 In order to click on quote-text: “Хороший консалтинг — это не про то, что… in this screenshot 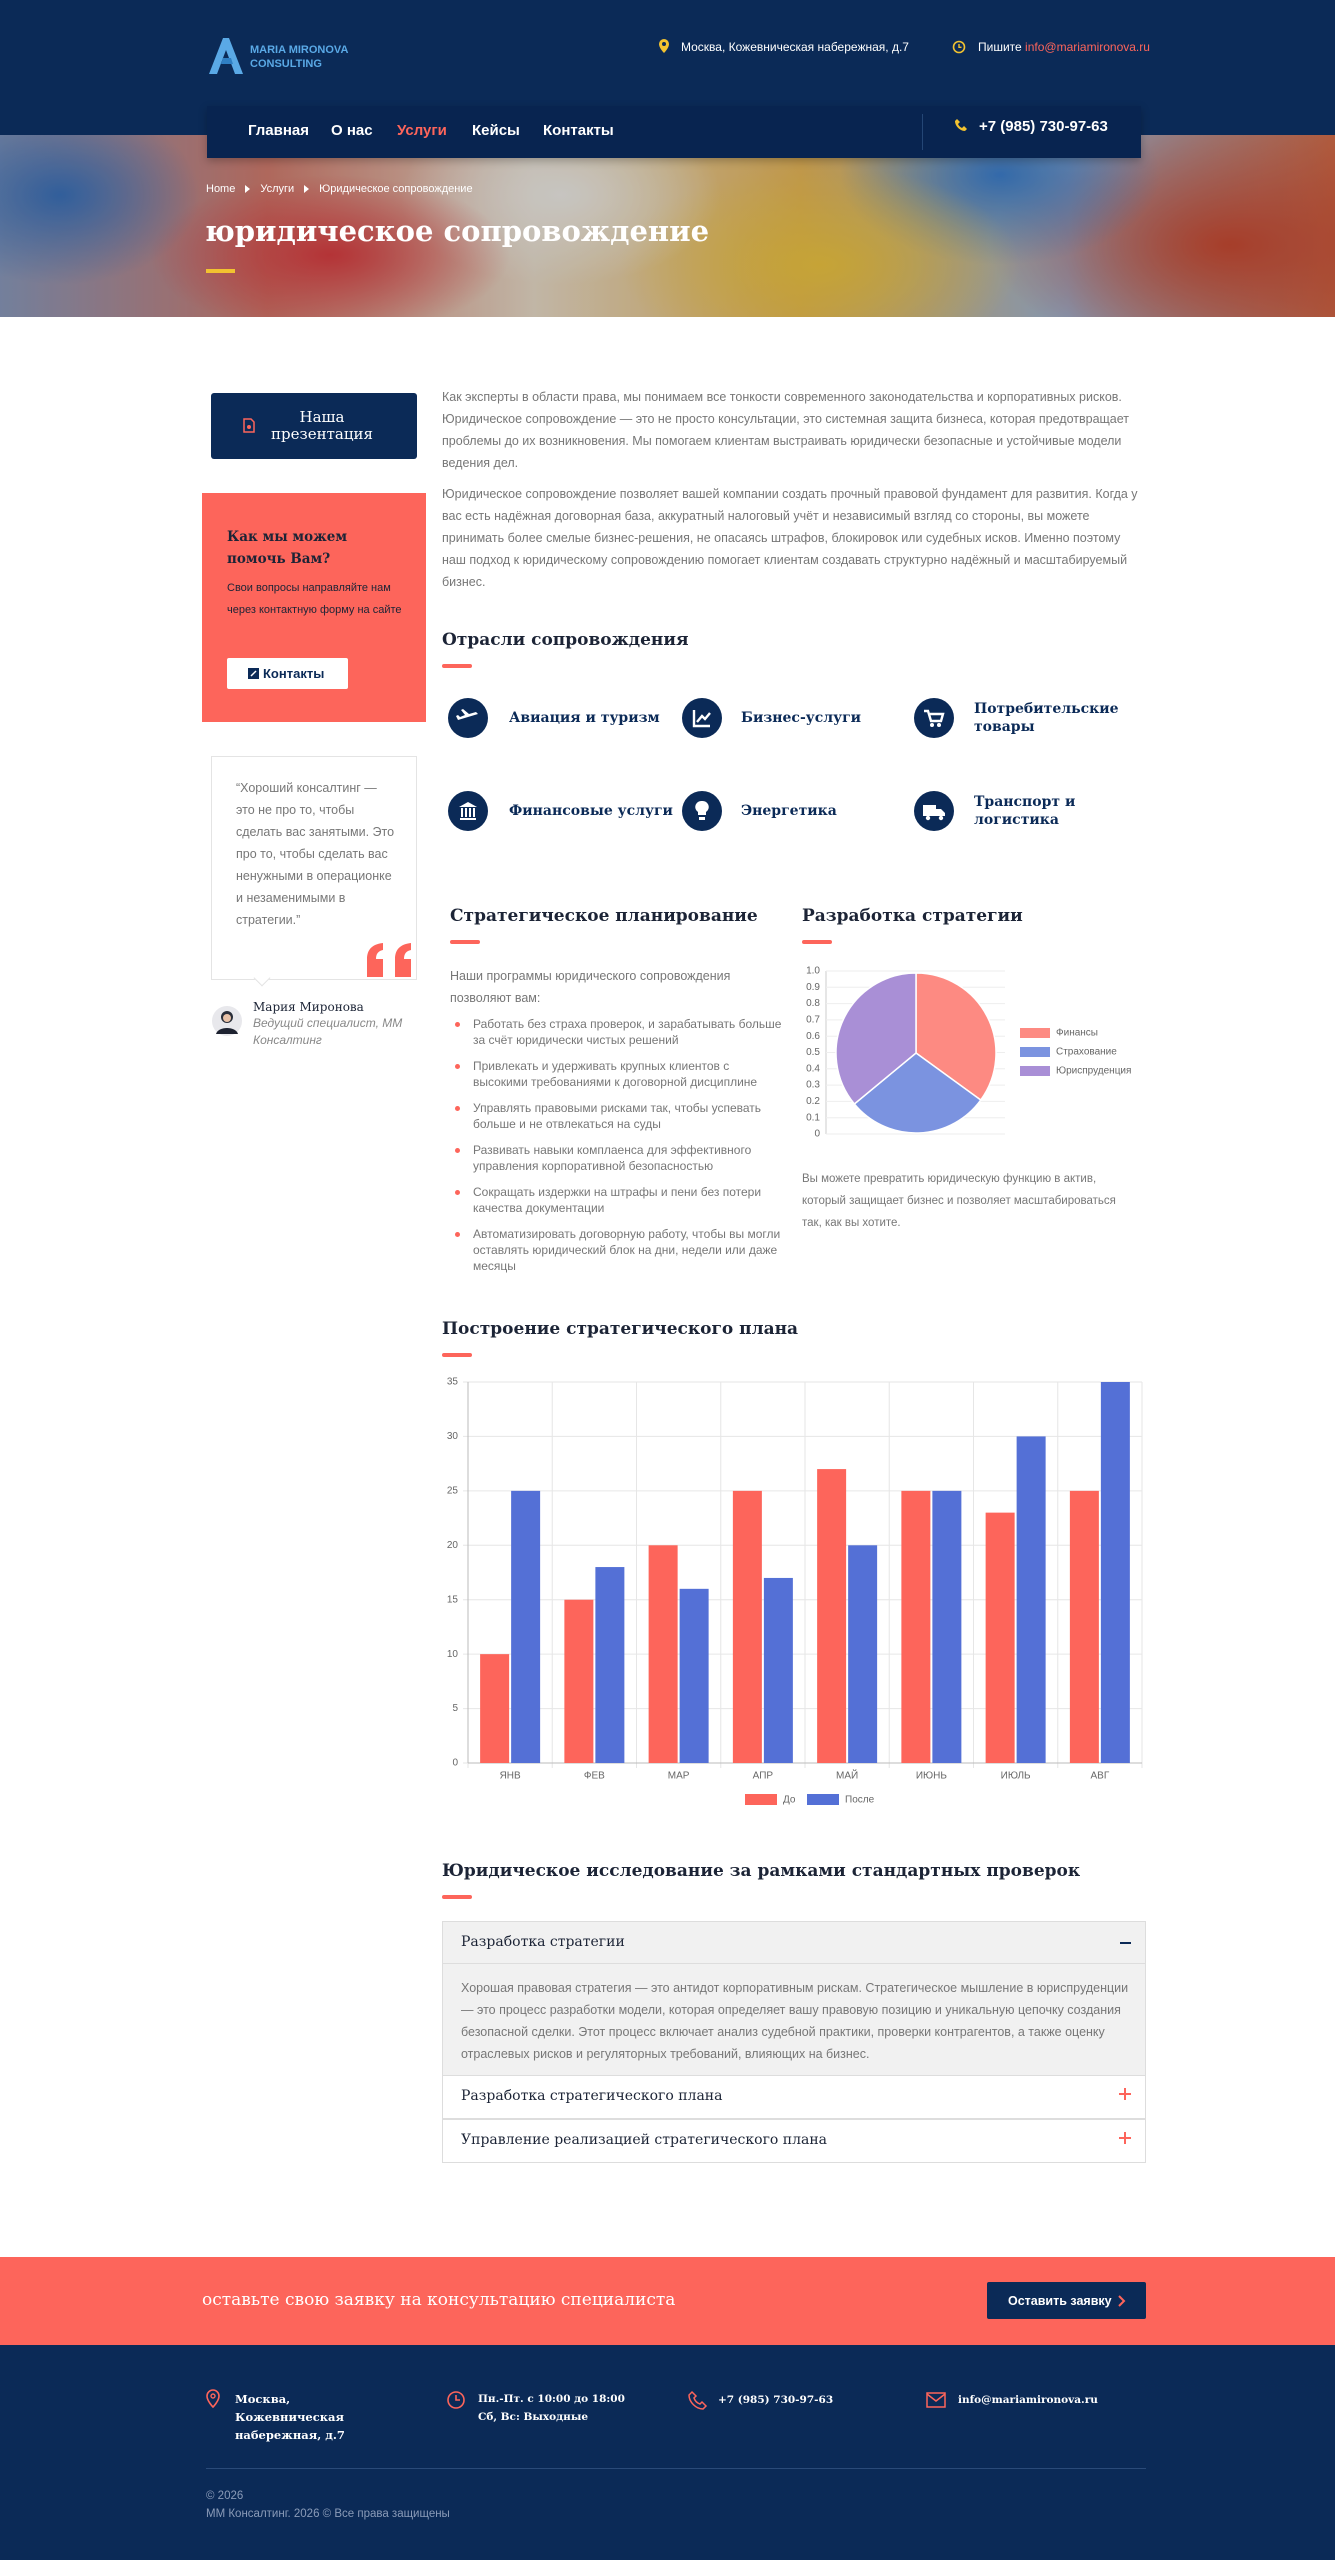, I will do `click(315, 854)`.